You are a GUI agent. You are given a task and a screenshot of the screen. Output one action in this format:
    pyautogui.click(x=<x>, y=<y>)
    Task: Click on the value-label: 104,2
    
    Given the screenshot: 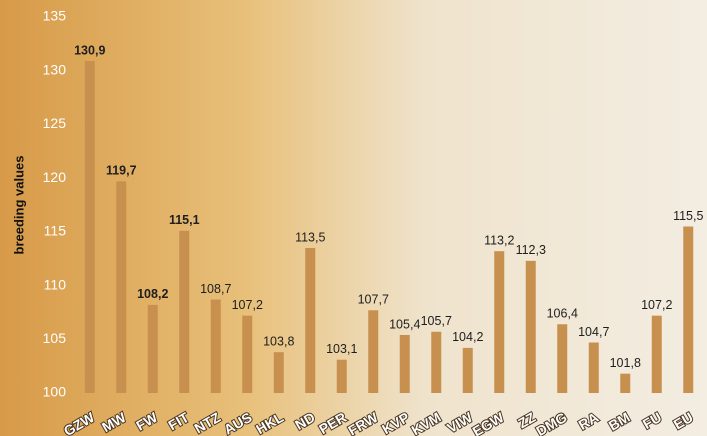 What is the action you would take?
    pyautogui.click(x=467, y=337)
    